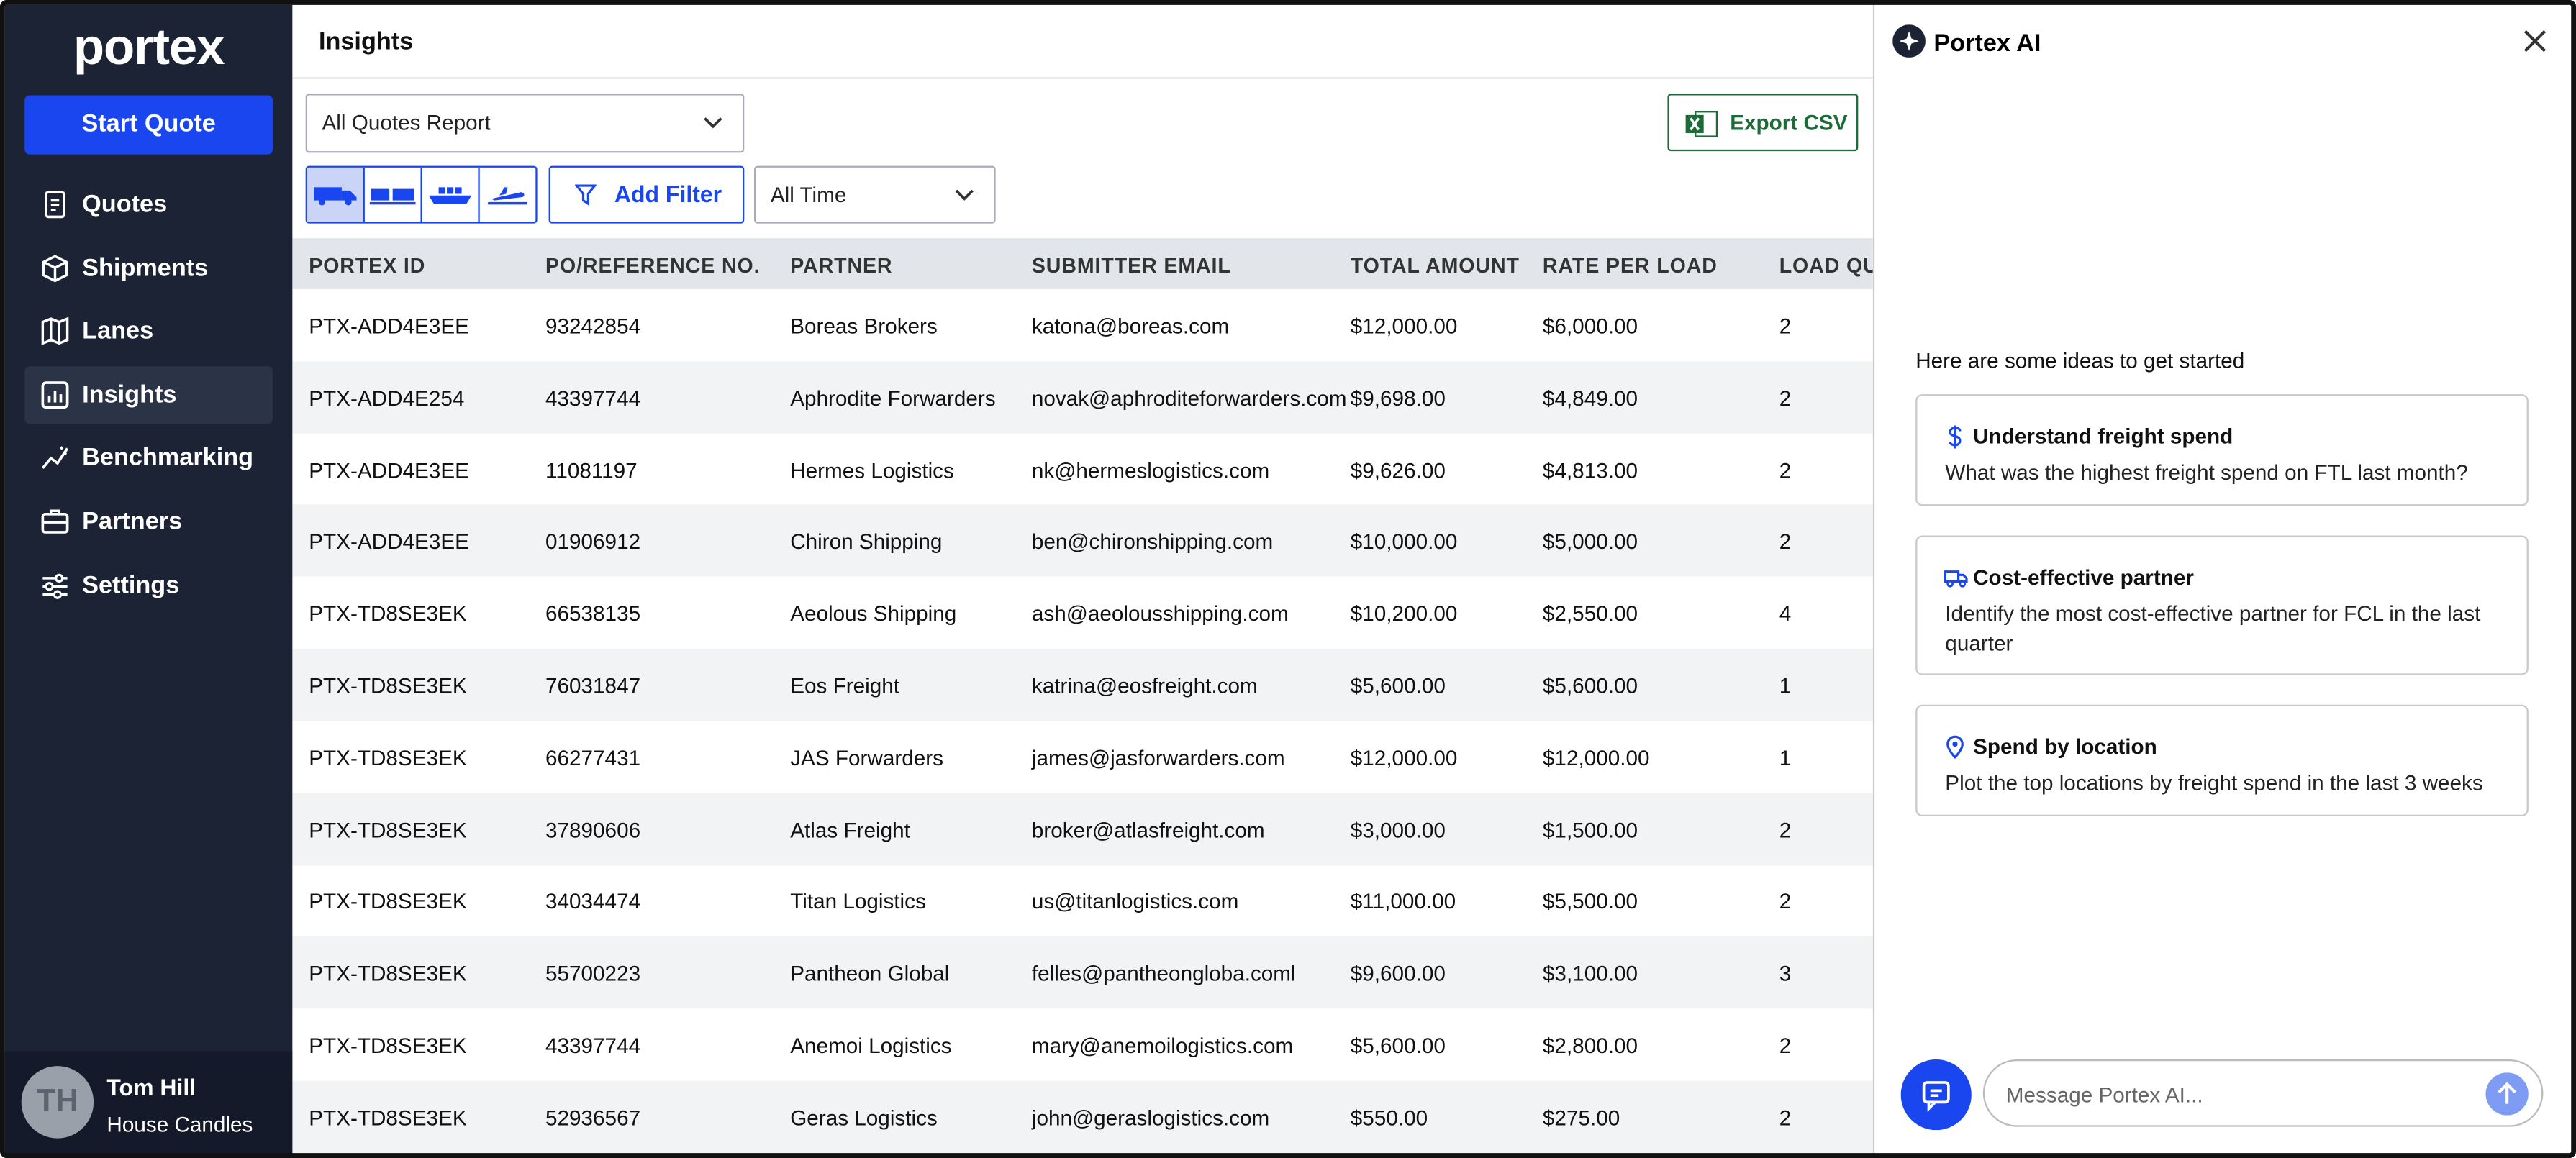 The image size is (2576, 1158). I want to click on card-icon, so click(1956, 579).